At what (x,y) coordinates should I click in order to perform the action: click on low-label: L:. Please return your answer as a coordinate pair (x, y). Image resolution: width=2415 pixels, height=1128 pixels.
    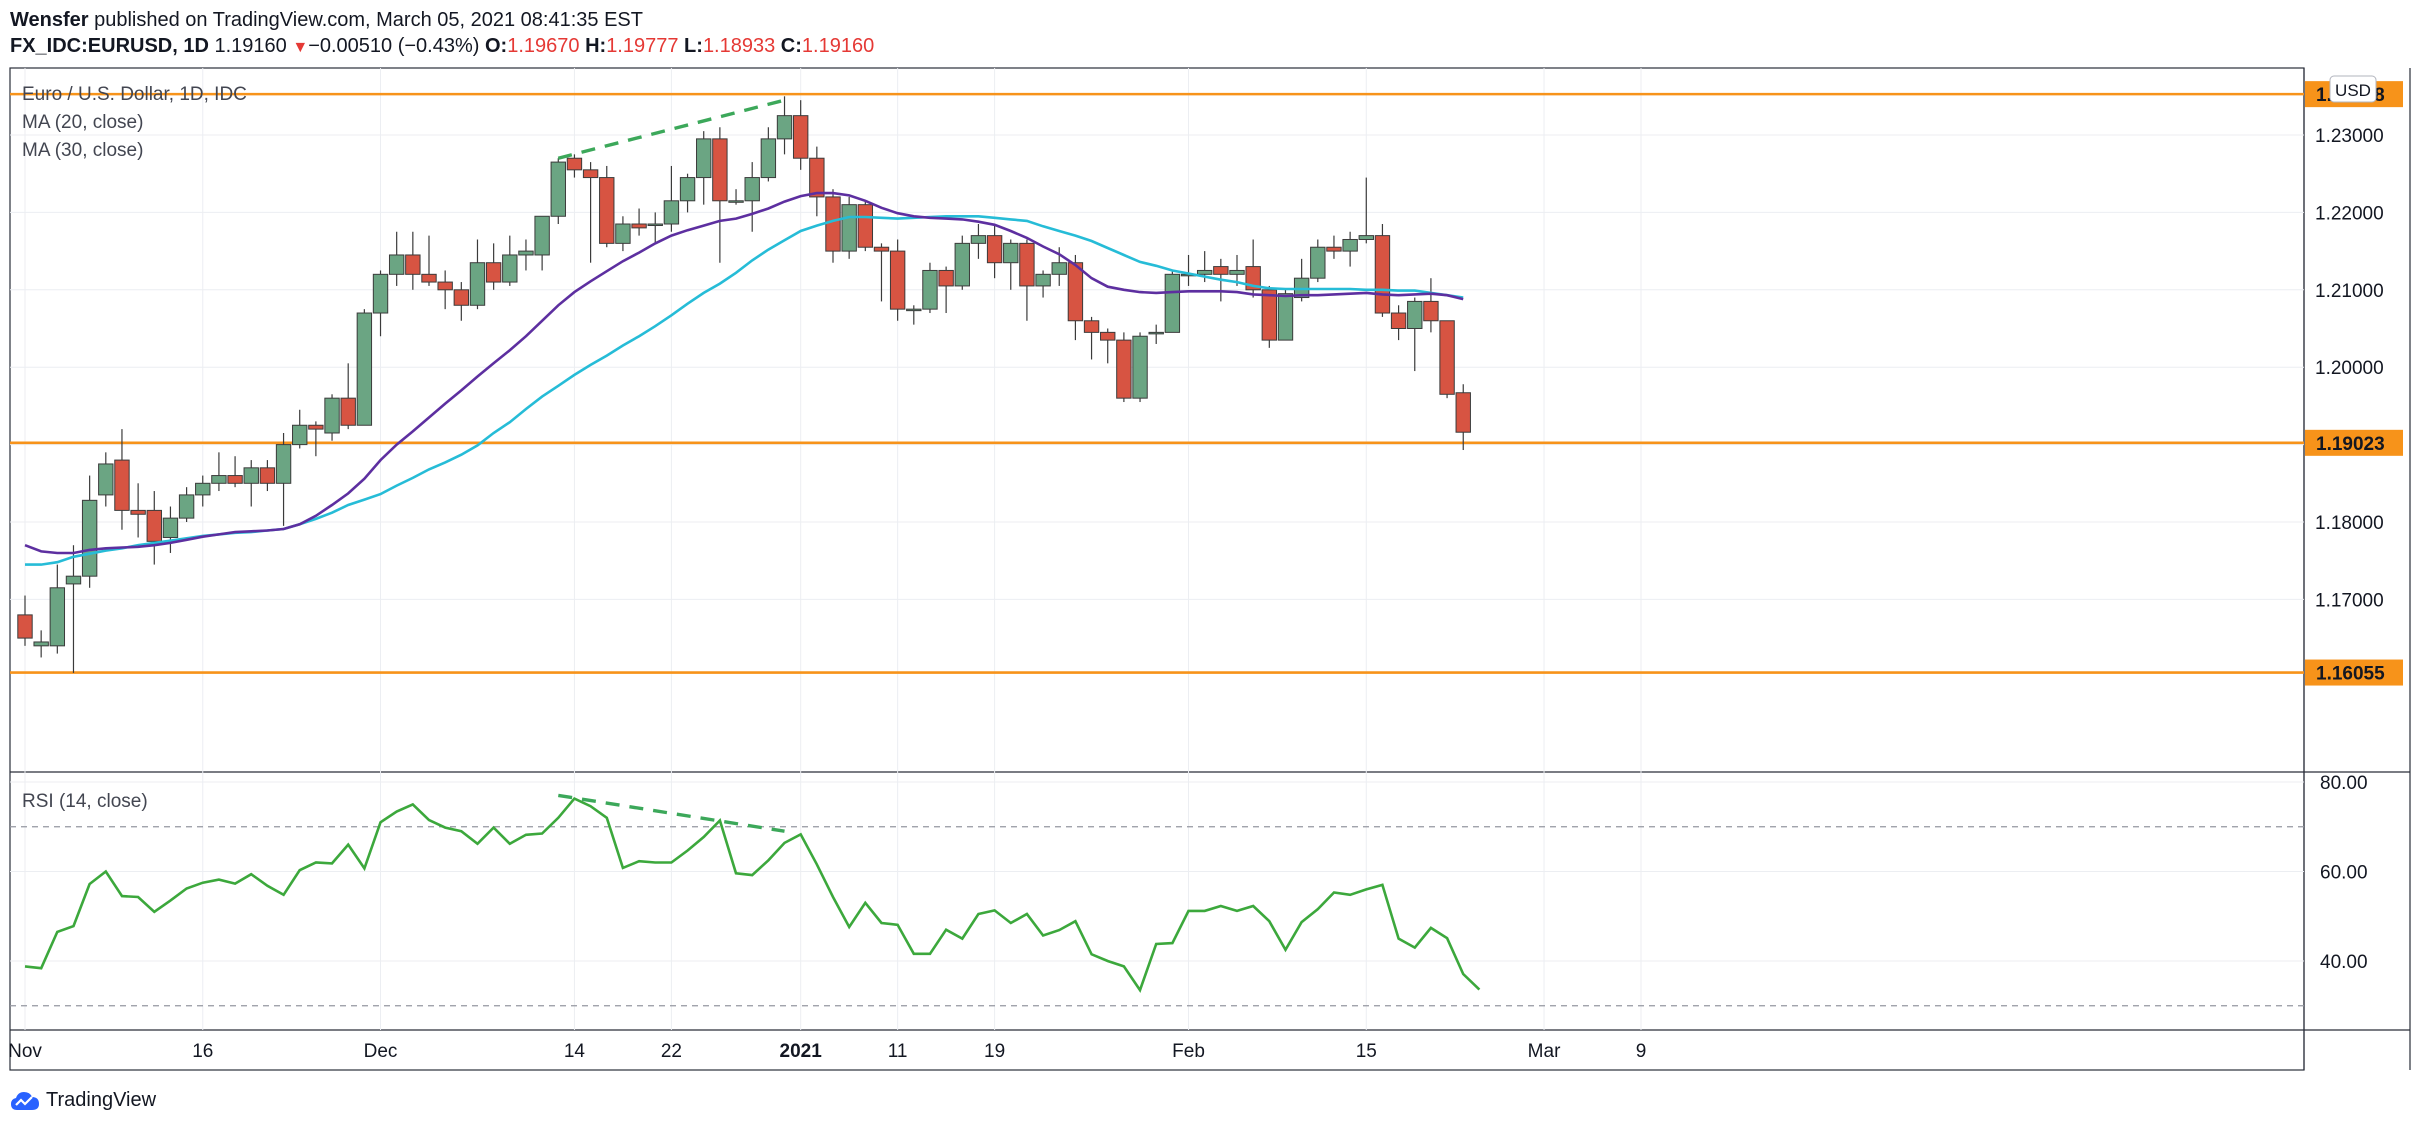
    Looking at the image, I should click on (693, 46).